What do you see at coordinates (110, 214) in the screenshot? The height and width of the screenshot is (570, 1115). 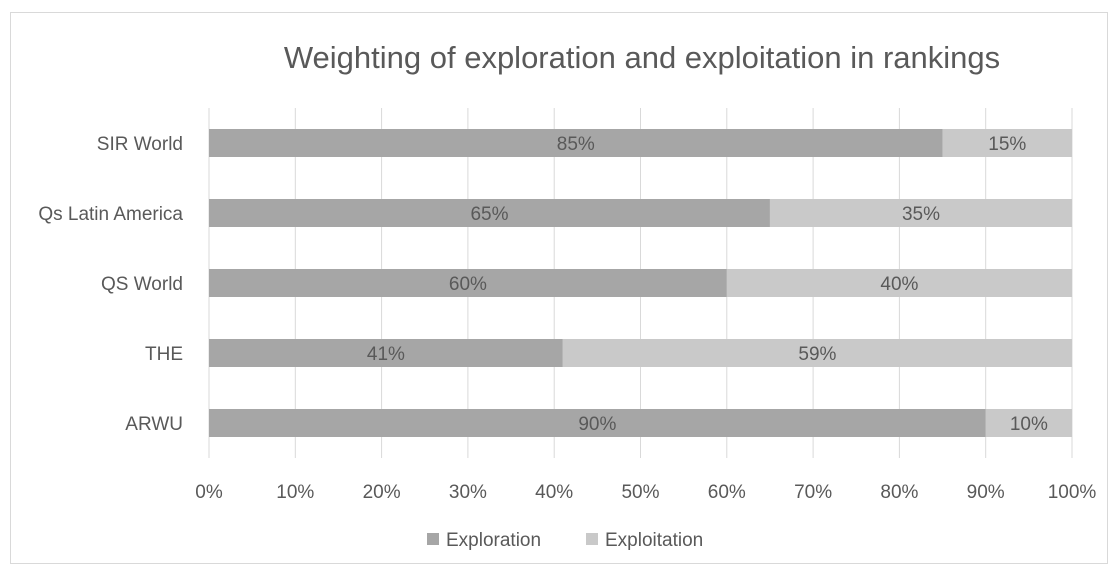 I see `category-label: Qs Latin America` at bounding box center [110, 214].